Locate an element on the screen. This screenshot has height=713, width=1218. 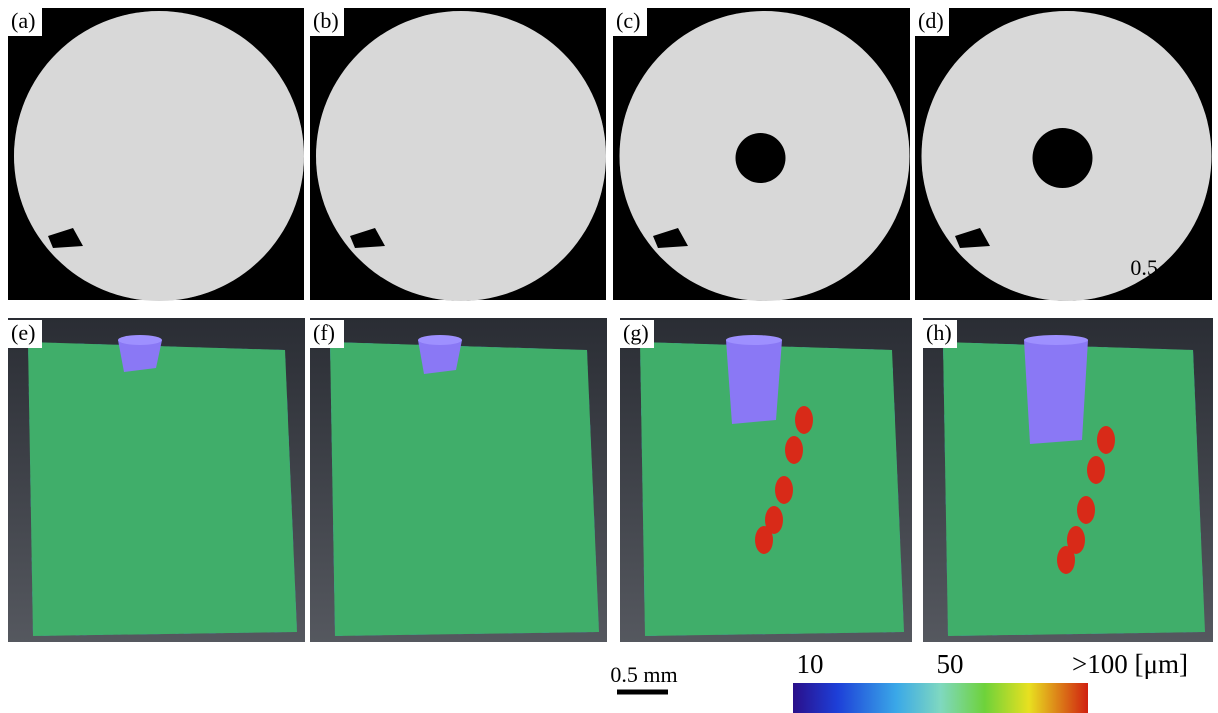
panel-label: (c) is located at coordinates (628, 20).